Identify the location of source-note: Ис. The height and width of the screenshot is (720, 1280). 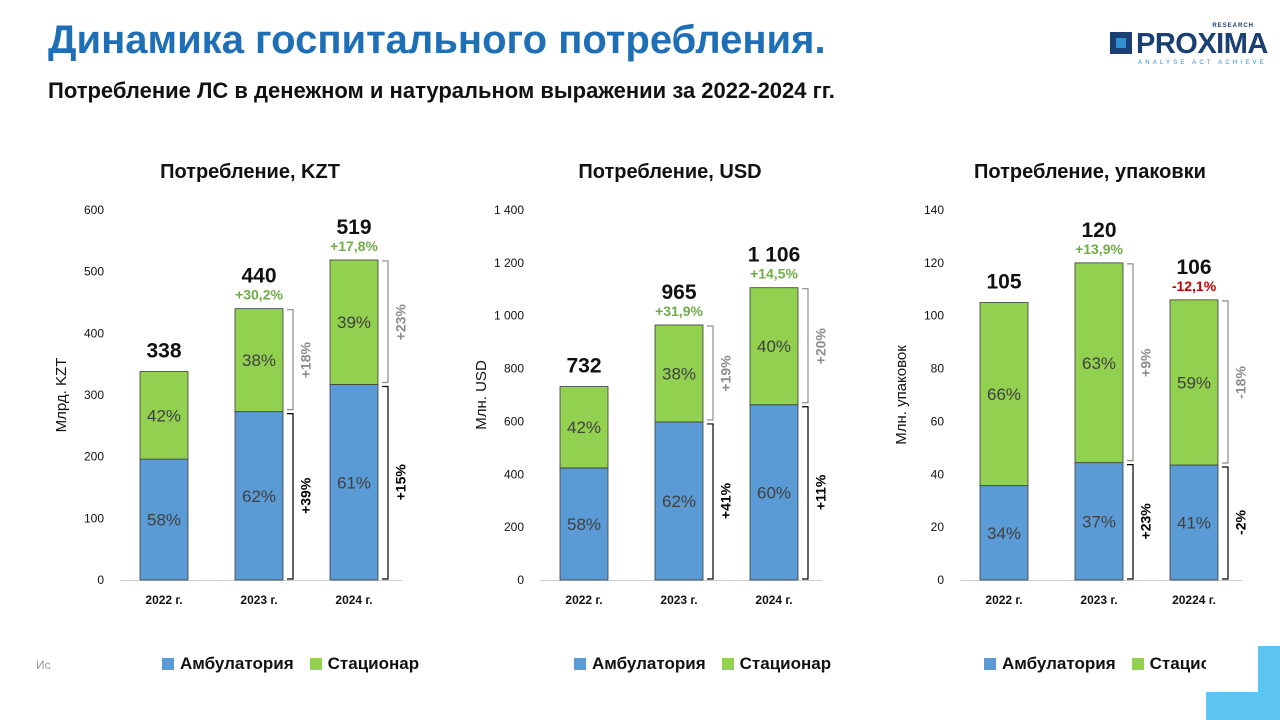
(43, 665).